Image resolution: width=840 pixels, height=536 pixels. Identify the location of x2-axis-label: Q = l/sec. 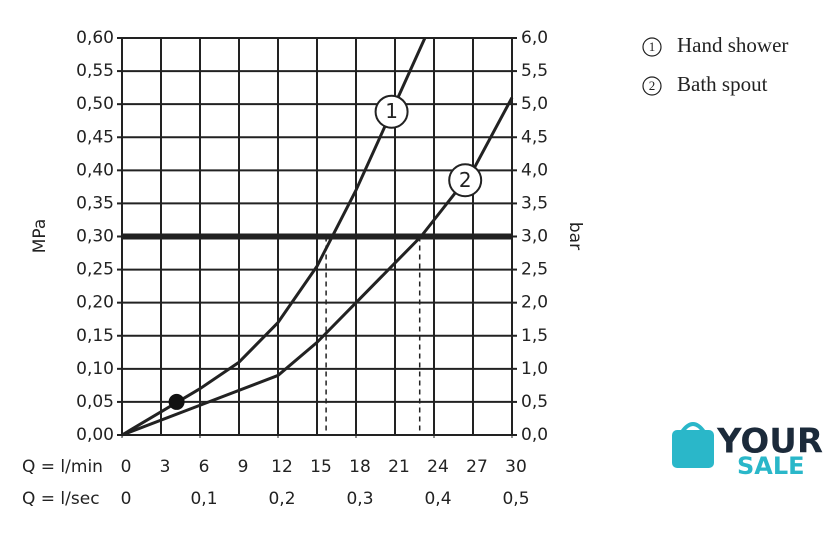
(61, 499).